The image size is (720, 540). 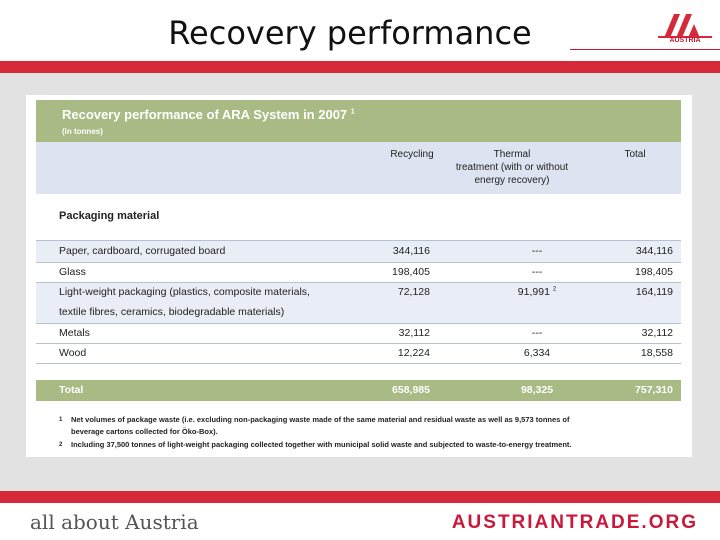 What do you see at coordinates (685, 26) in the screenshot?
I see `austria-logo-icon` at bounding box center [685, 26].